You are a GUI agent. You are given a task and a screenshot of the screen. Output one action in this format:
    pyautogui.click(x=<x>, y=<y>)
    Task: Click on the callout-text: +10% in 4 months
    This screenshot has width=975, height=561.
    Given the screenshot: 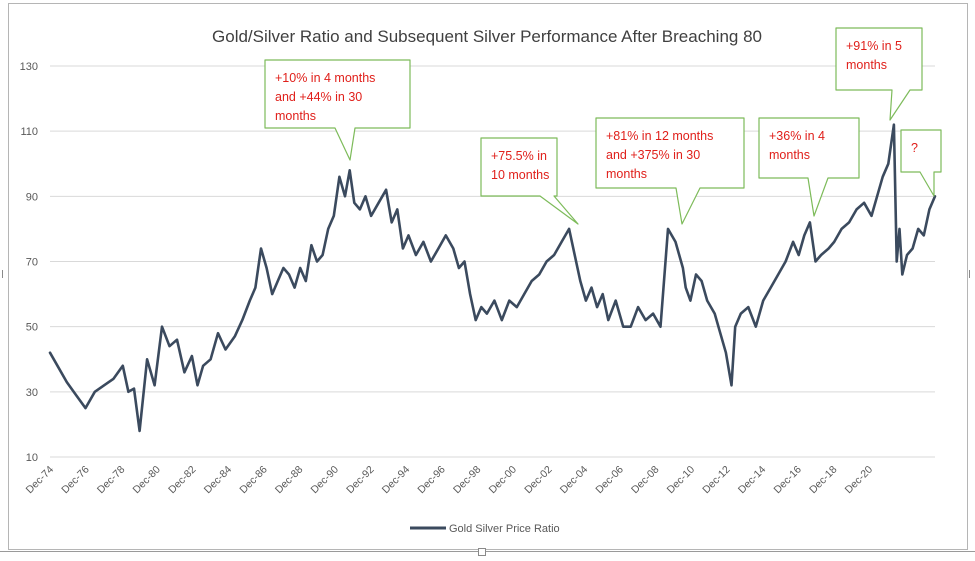 What is the action you would take?
    pyautogui.click(x=325, y=78)
    